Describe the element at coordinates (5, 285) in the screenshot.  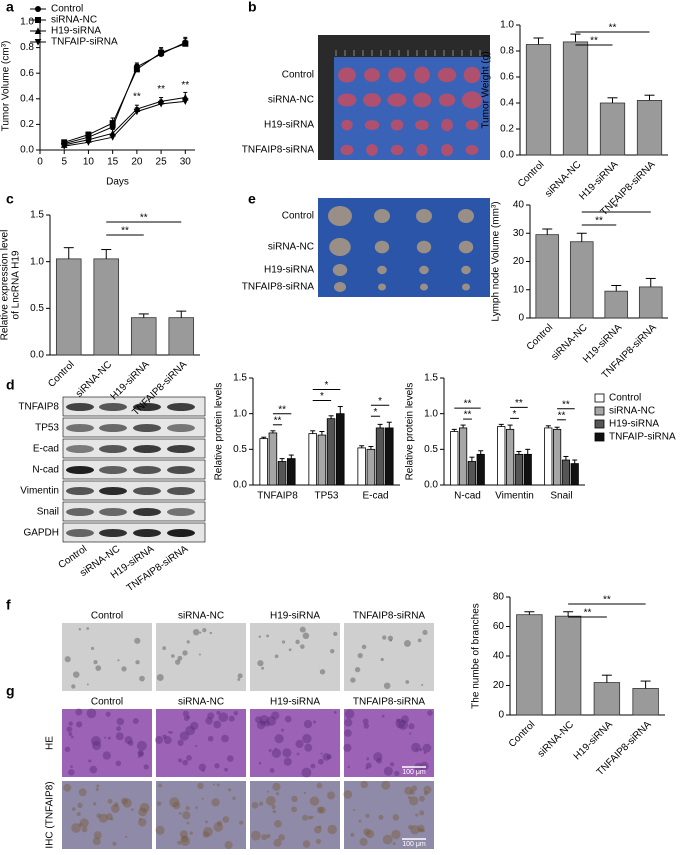
I see `y-axis-label: Relative expression level` at that location.